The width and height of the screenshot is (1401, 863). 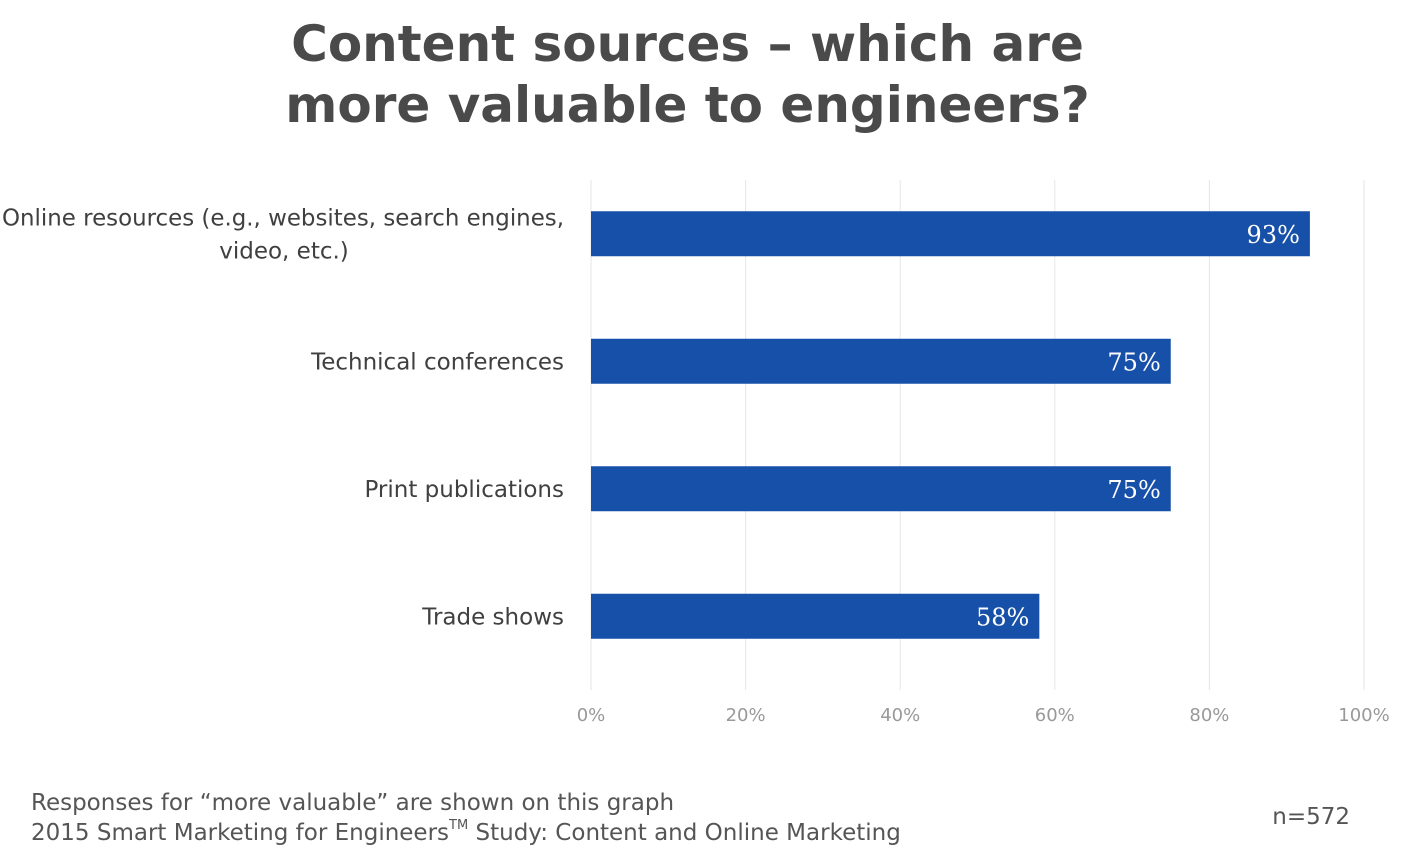 What do you see at coordinates (240, 833) in the screenshot?
I see `footnote-study-name: 2015 Smart Marketing for Engineers` at bounding box center [240, 833].